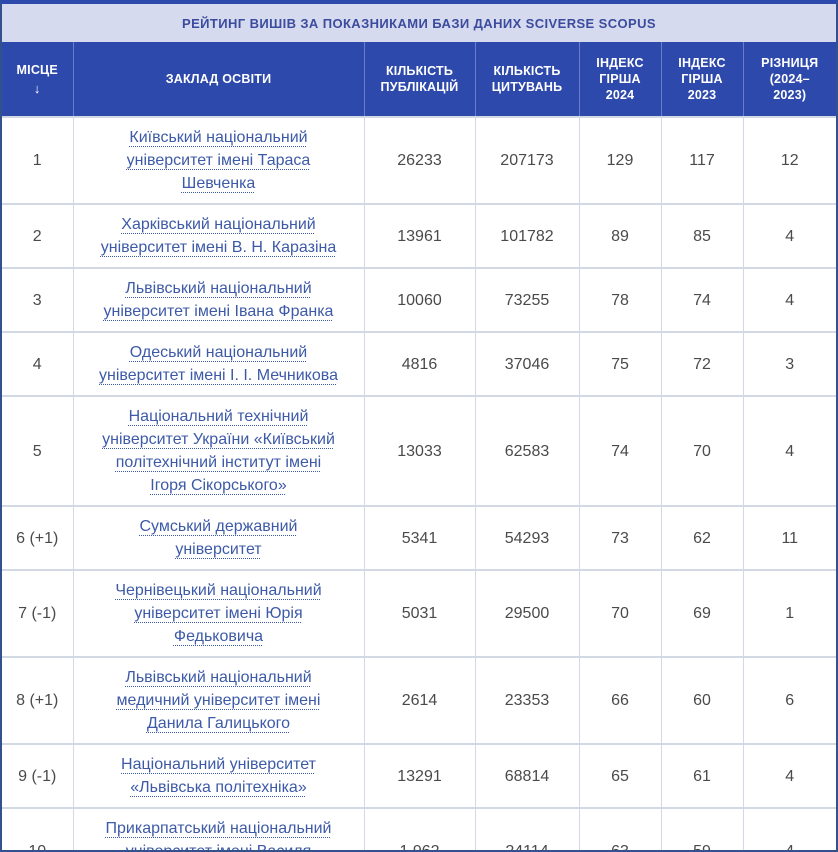 This screenshot has height=852, width=838. Describe the element at coordinates (38, 828) in the screenshot. I see `rank-cell: 10` at that location.